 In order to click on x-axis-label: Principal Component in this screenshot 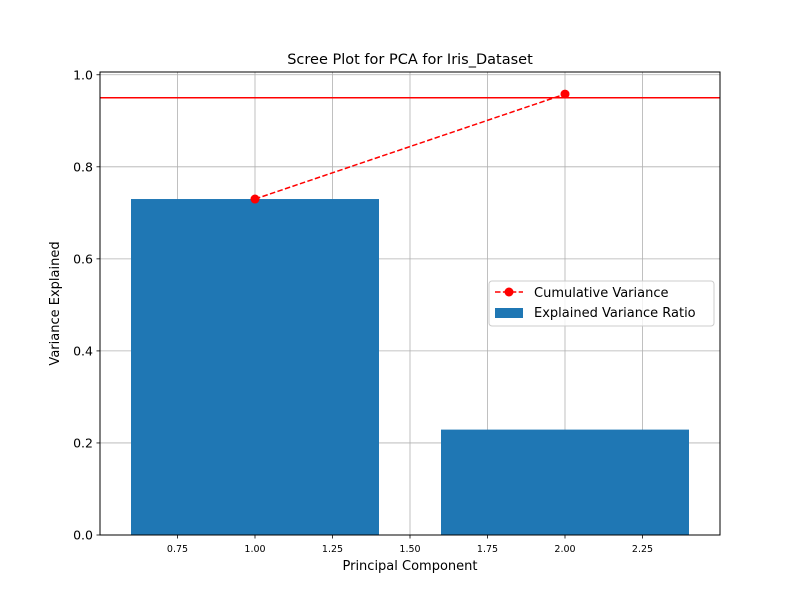, I will do `click(409, 566)`.